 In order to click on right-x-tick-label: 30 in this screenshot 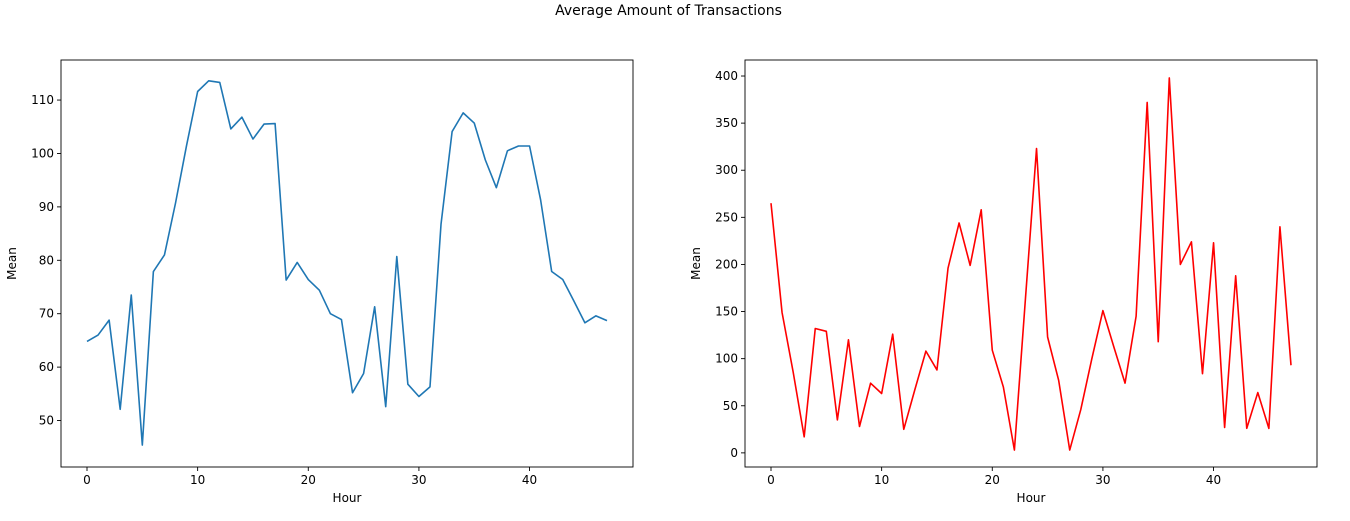, I will do `click(1102, 480)`.